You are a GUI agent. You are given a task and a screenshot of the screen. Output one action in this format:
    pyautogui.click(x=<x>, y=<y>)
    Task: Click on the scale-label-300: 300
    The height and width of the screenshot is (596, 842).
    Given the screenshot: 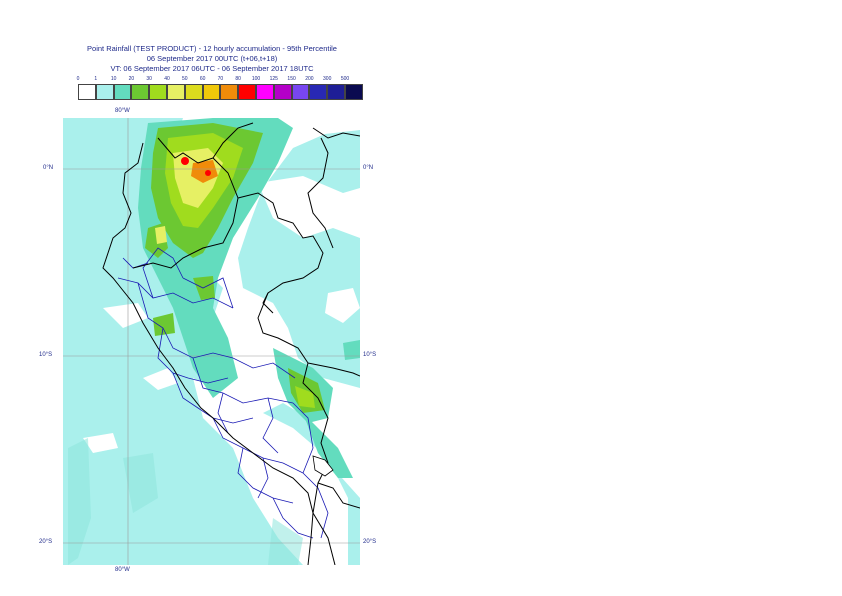 What is the action you would take?
    pyautogui.click(x=327, y=79)
    